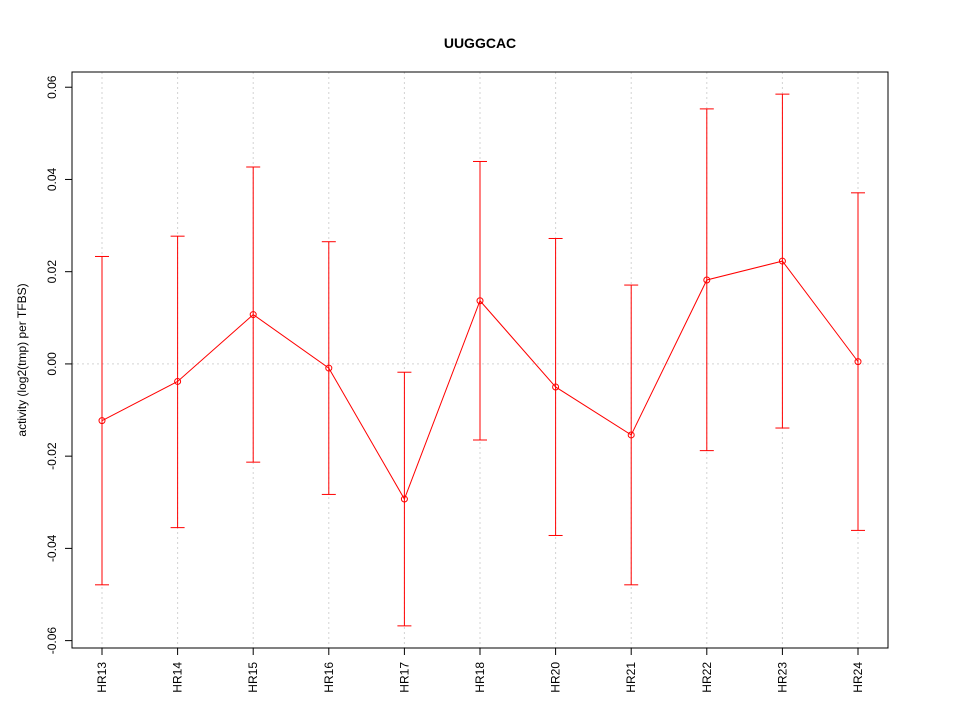 Image resolution: width=960 pixels, height=720 pixels. What do you see at coordinates (631, 677) in the screenshot?
I see `x-tick-label: HR21` at bounding box center [631, 677].